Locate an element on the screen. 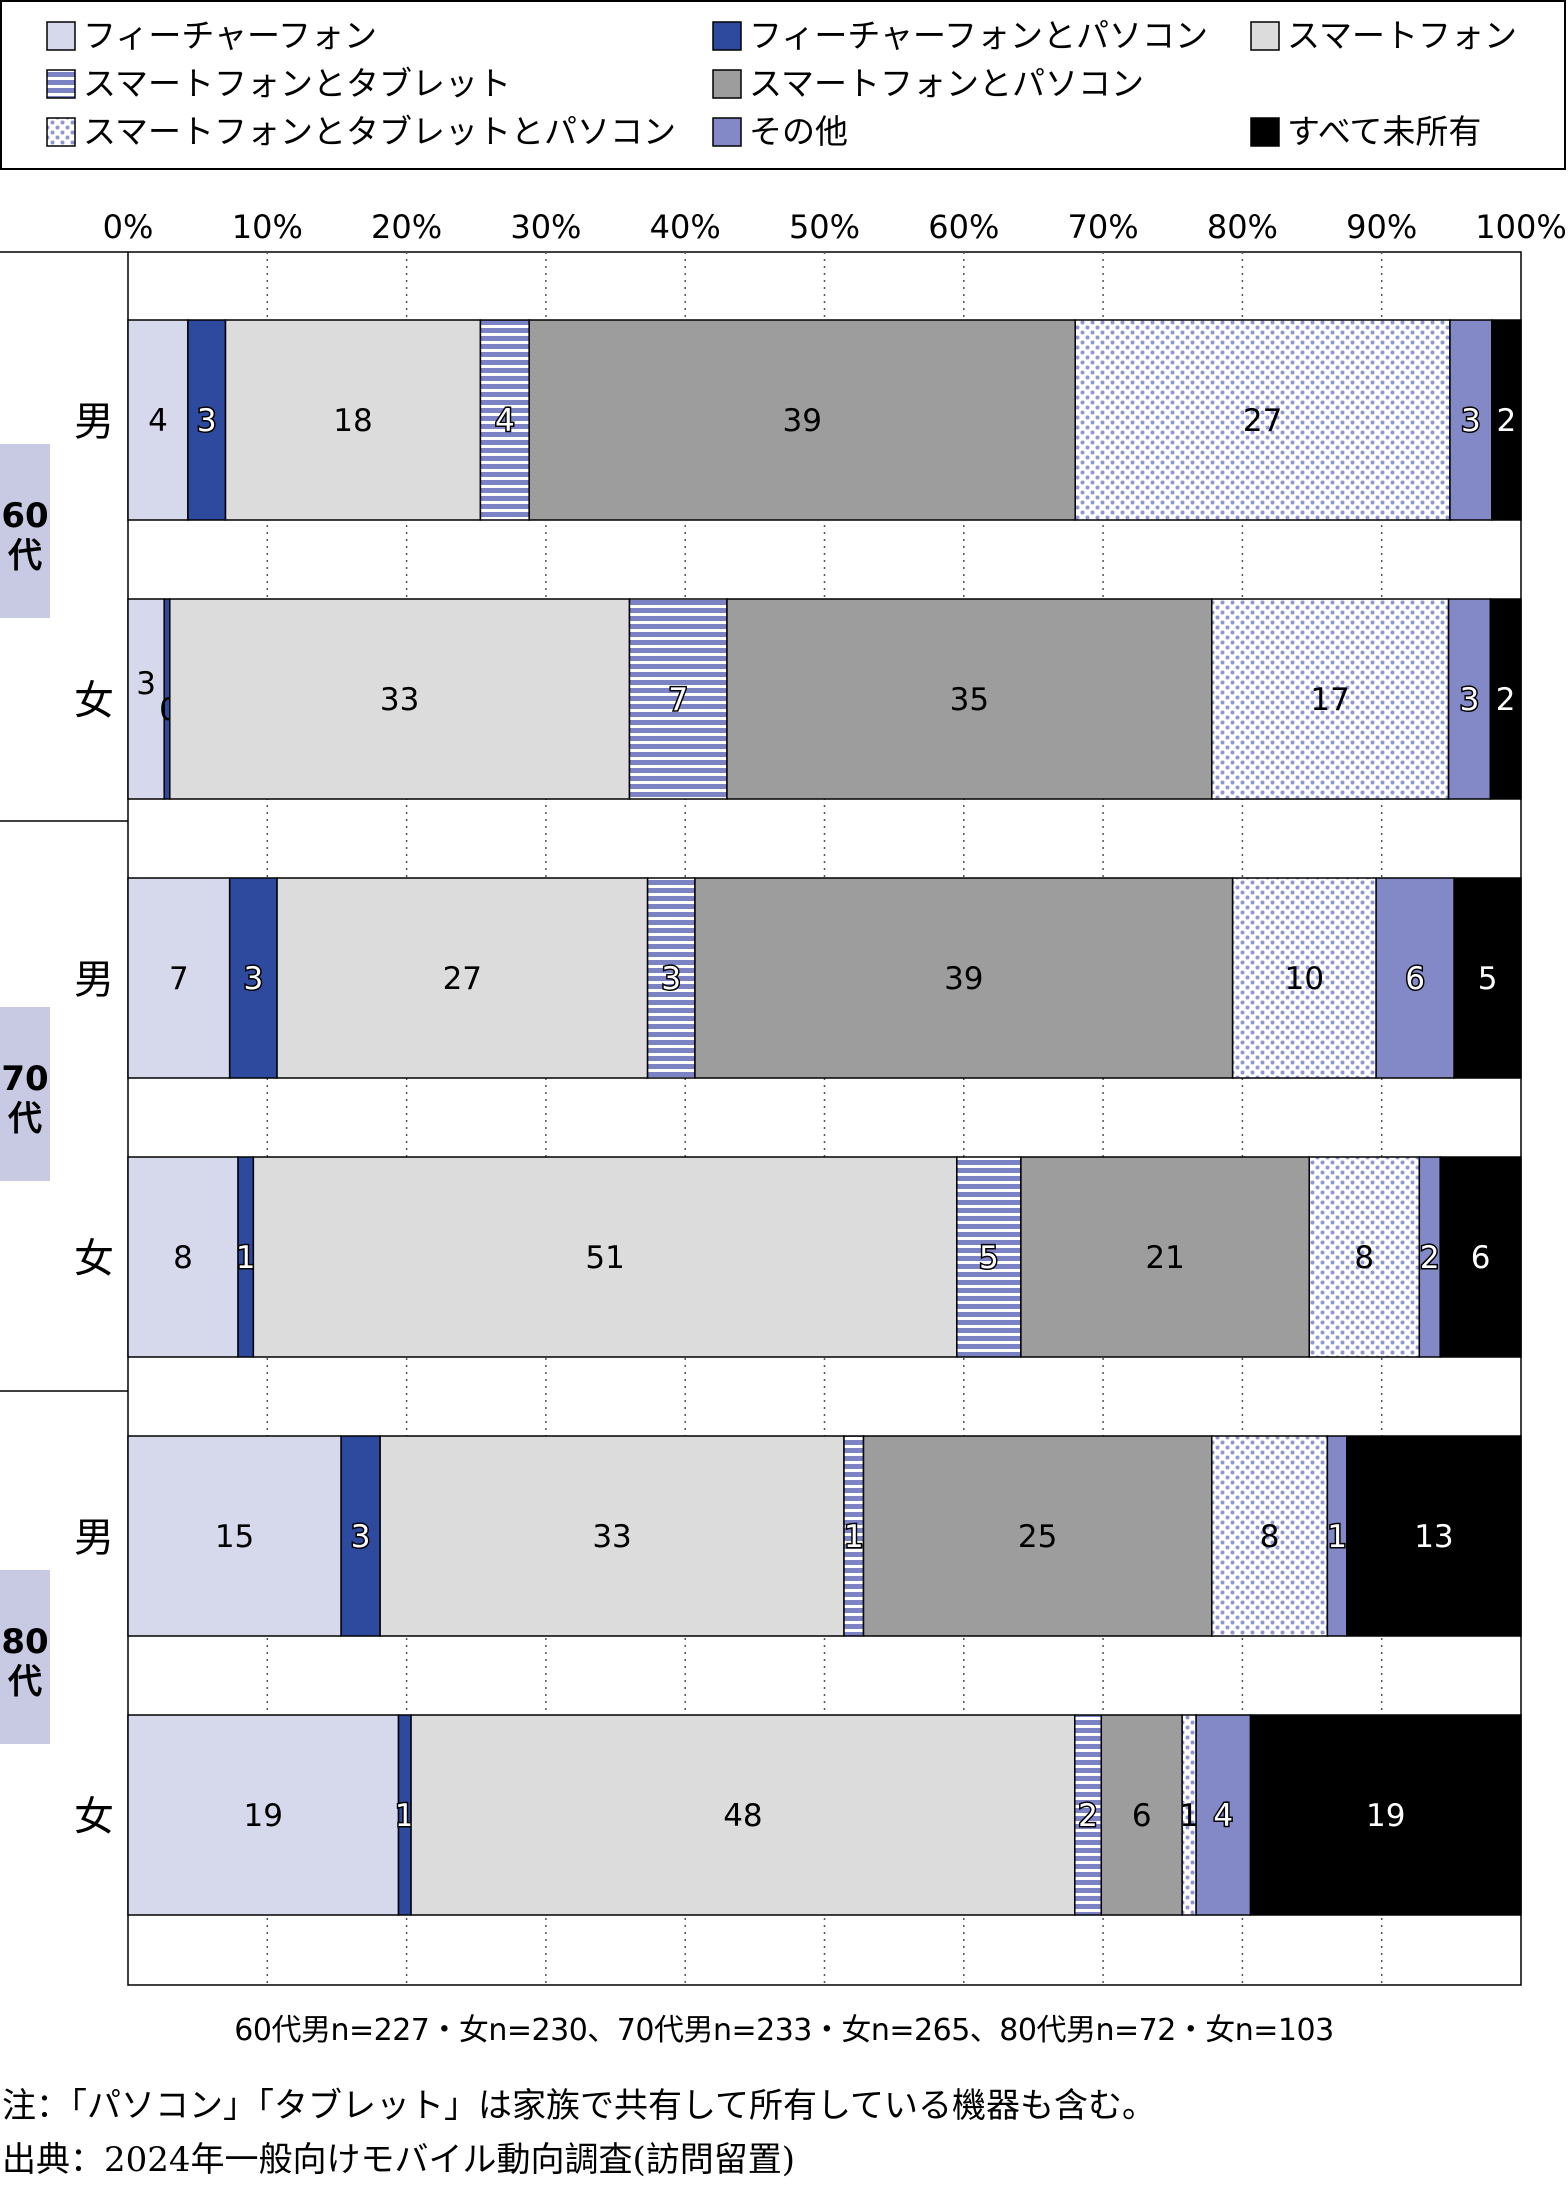  x-tick-label: 0% is located at coordinates (128, 227).